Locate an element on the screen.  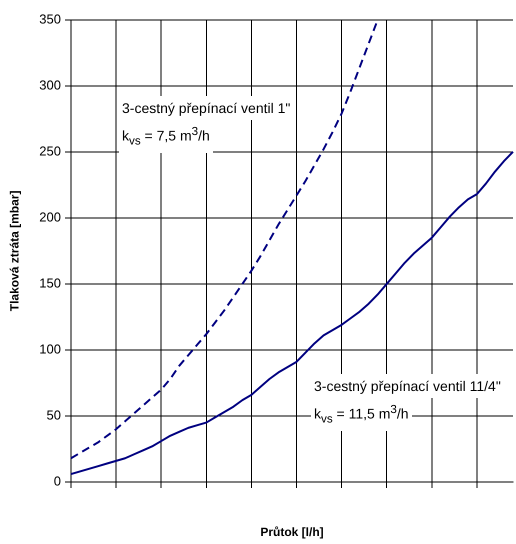
annotation: 3-cestný přepínací ventil 1" is located at coordinates (206, 108).